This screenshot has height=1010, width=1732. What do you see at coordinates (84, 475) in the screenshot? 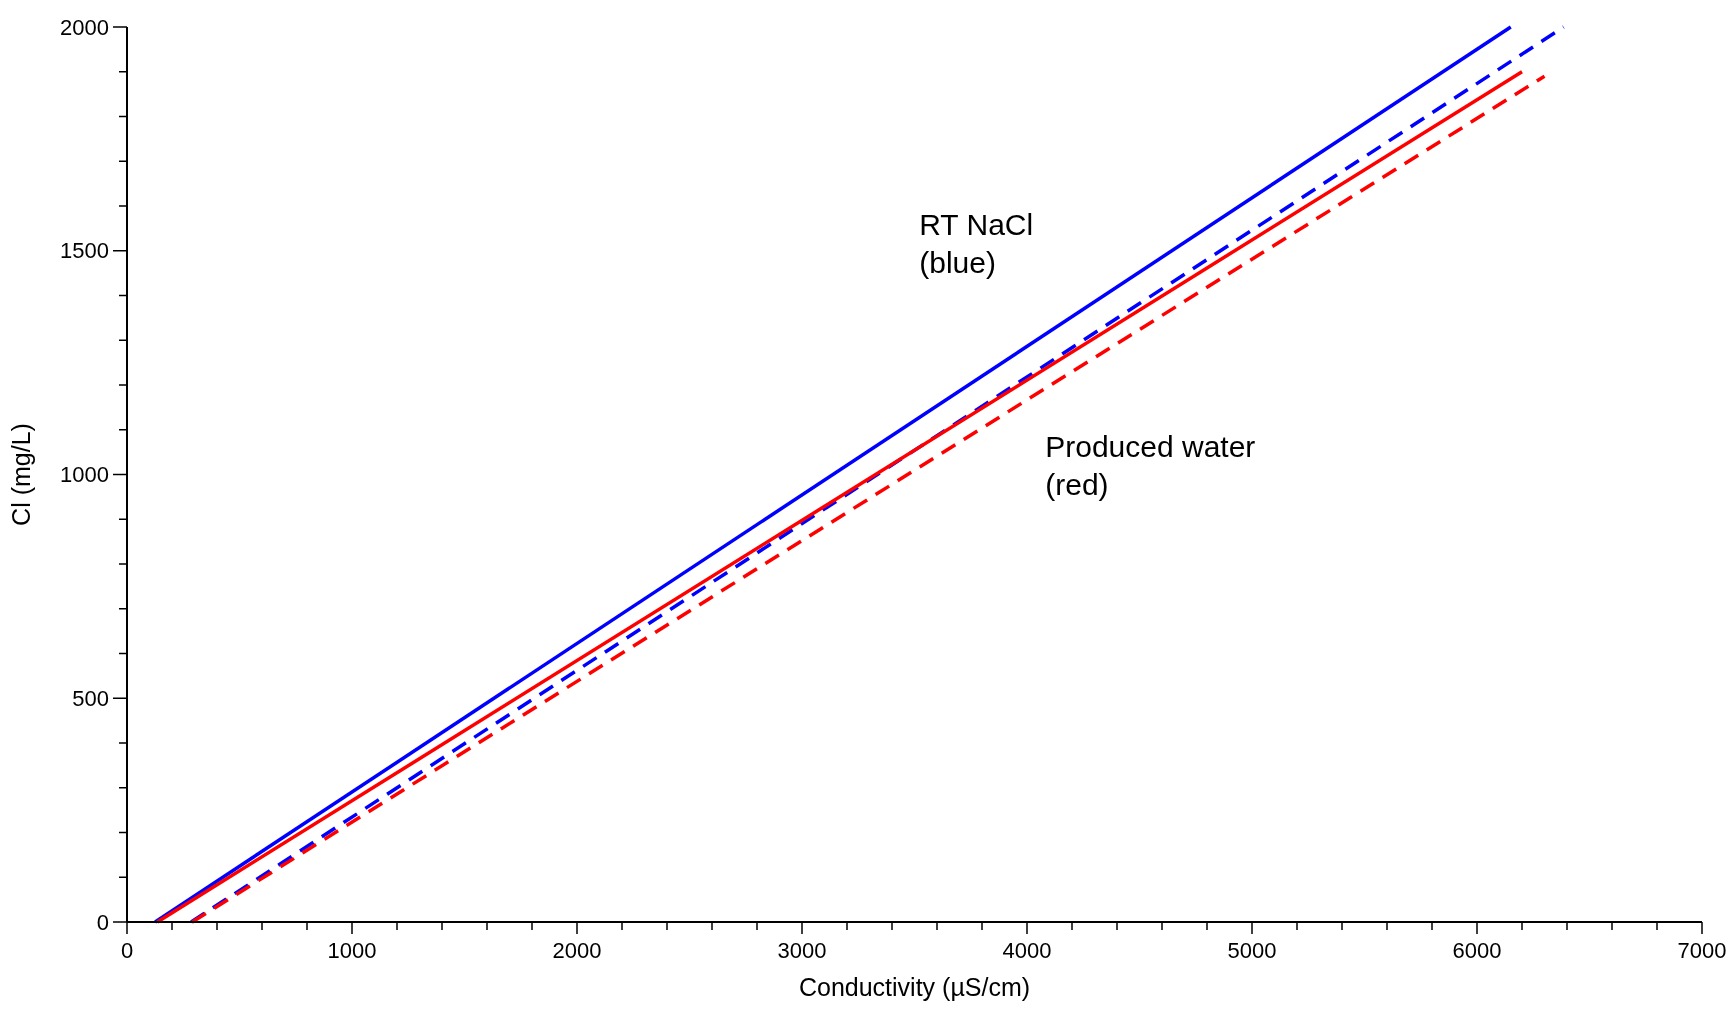
I see `y-tick-label: 1000` at bounding box center [84, 475].